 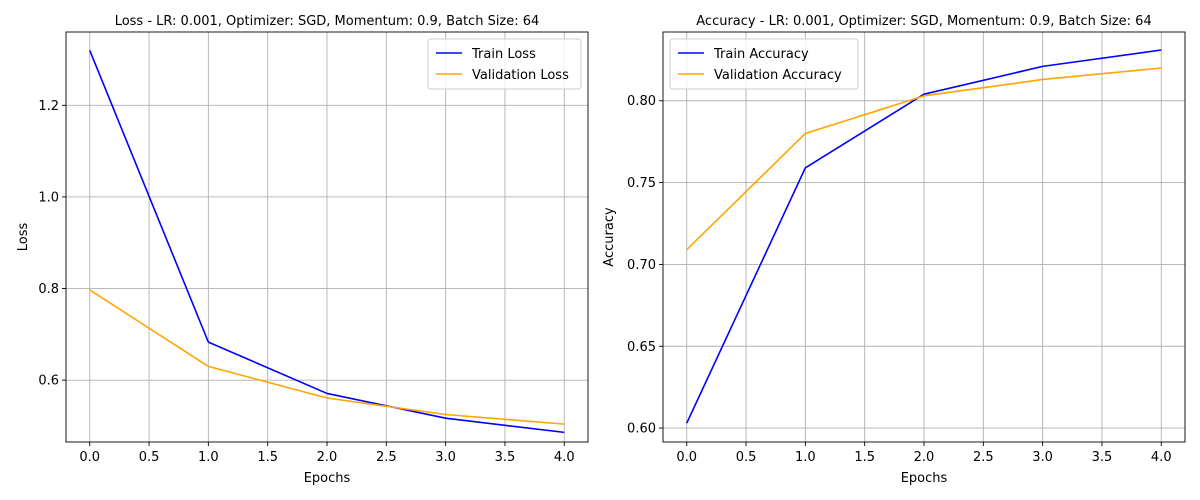 I want to click on accuracy-legend-box, so click(x=764, y=64).